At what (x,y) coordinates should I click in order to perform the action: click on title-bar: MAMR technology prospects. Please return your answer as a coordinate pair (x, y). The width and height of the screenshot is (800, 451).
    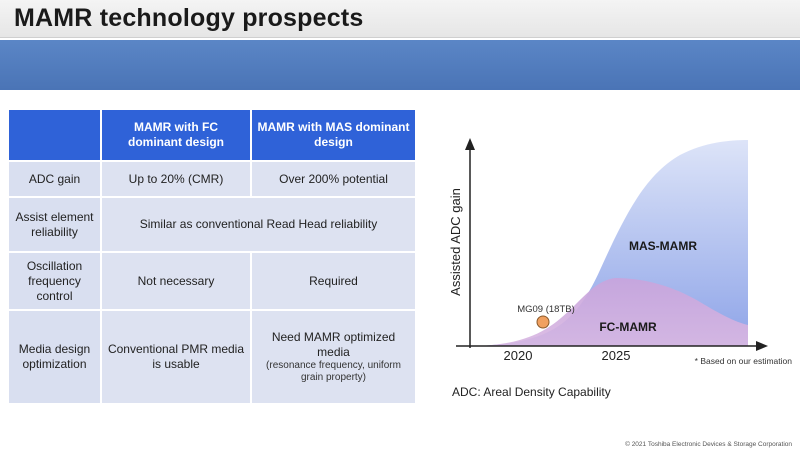
    Looking at the image, I should click on (400, 19).